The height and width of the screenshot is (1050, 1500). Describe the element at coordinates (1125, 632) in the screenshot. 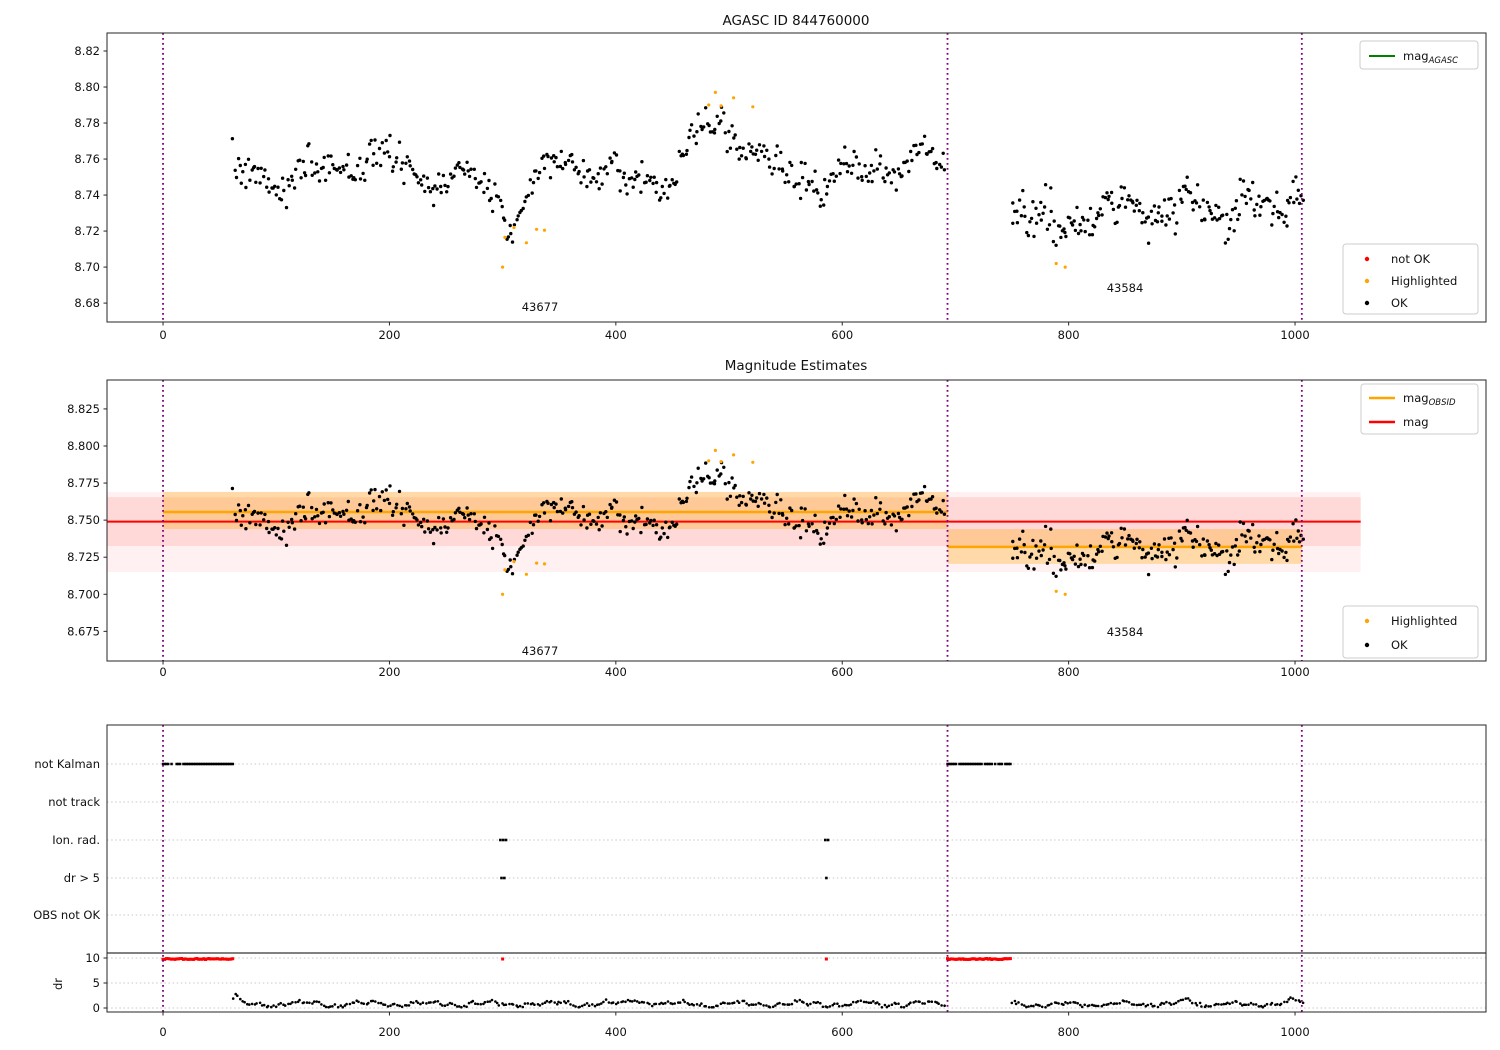

I see `obsid-label-43584-middle: 43584` at that location.